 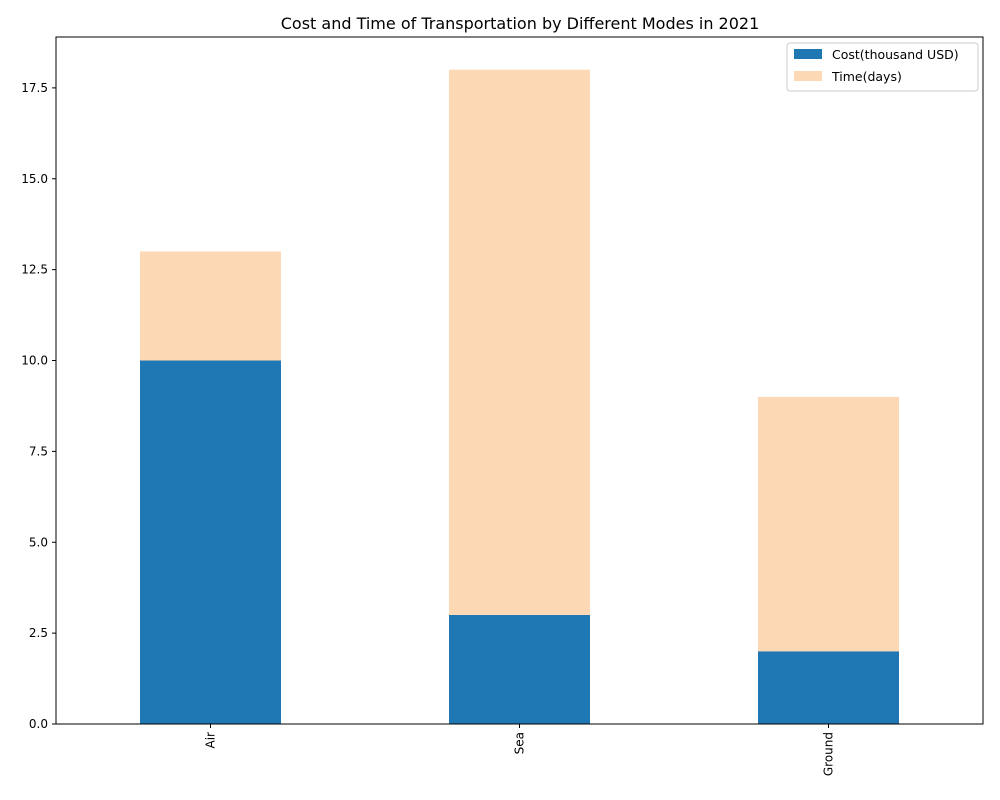 I want to click on legend: Cost(thousand USD) Time(days), so click(x=882, y=67).